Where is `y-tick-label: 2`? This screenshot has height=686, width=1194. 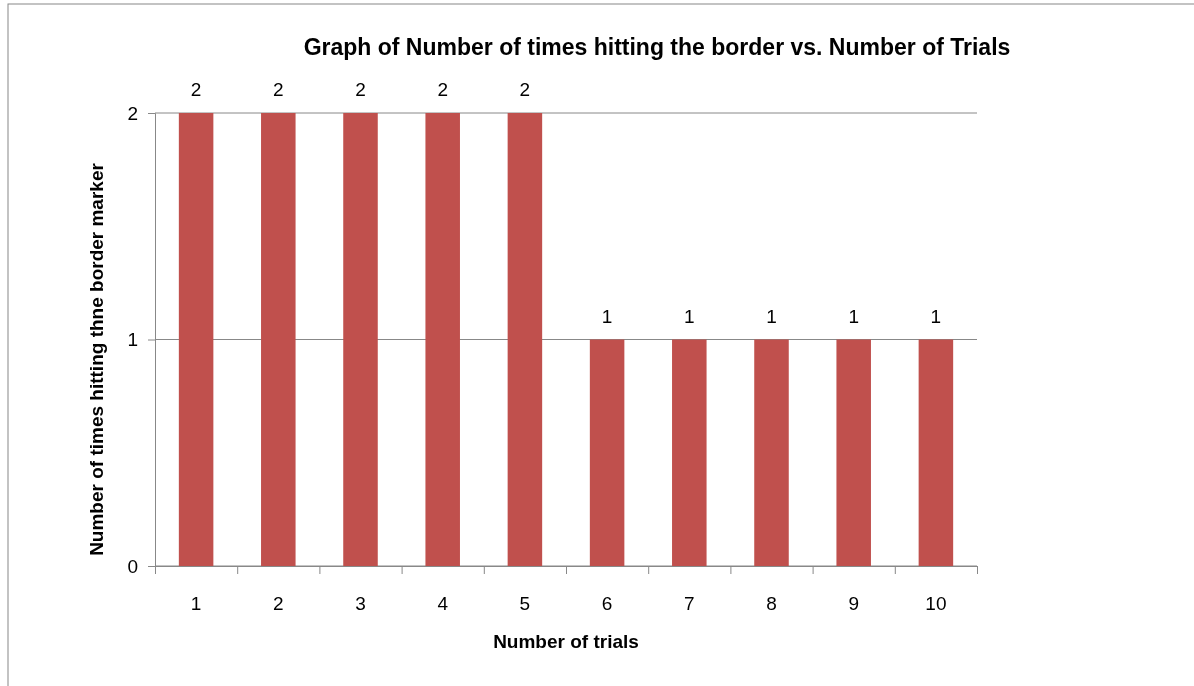 y-tick-label: 2 is located at coordinates (132, 113).